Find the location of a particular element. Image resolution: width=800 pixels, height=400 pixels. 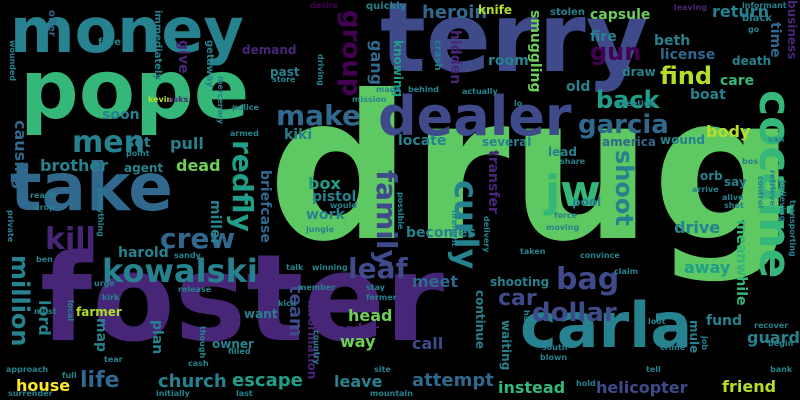

word-reach: reach is located at coordinates (43, 195).